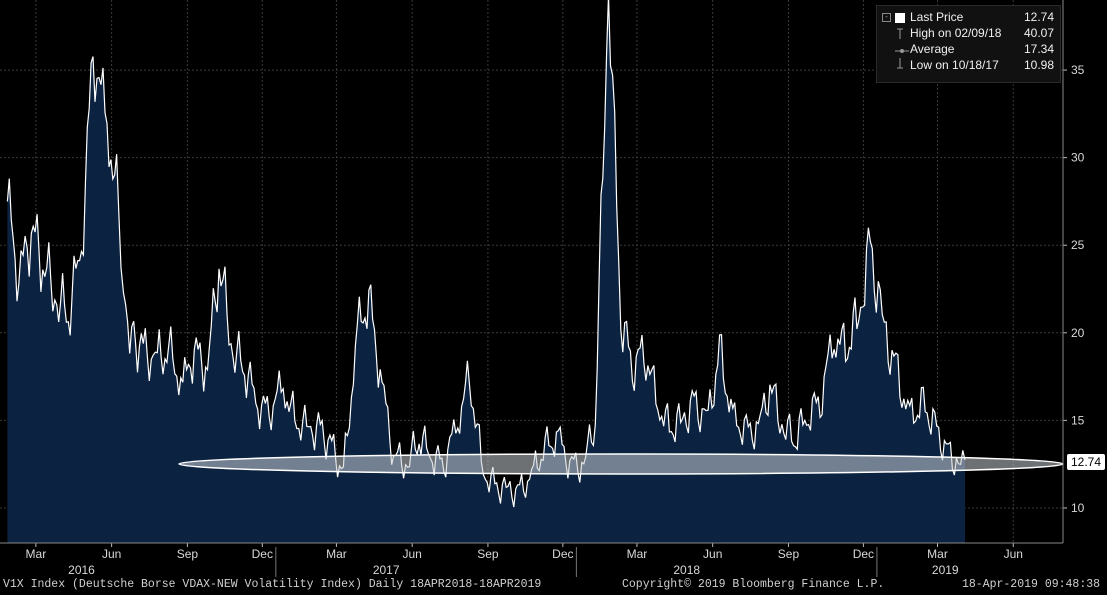 The image size is (1107, 595). I want to click on year-labels: 2016 2017 2018 2019, so click(513, 562).